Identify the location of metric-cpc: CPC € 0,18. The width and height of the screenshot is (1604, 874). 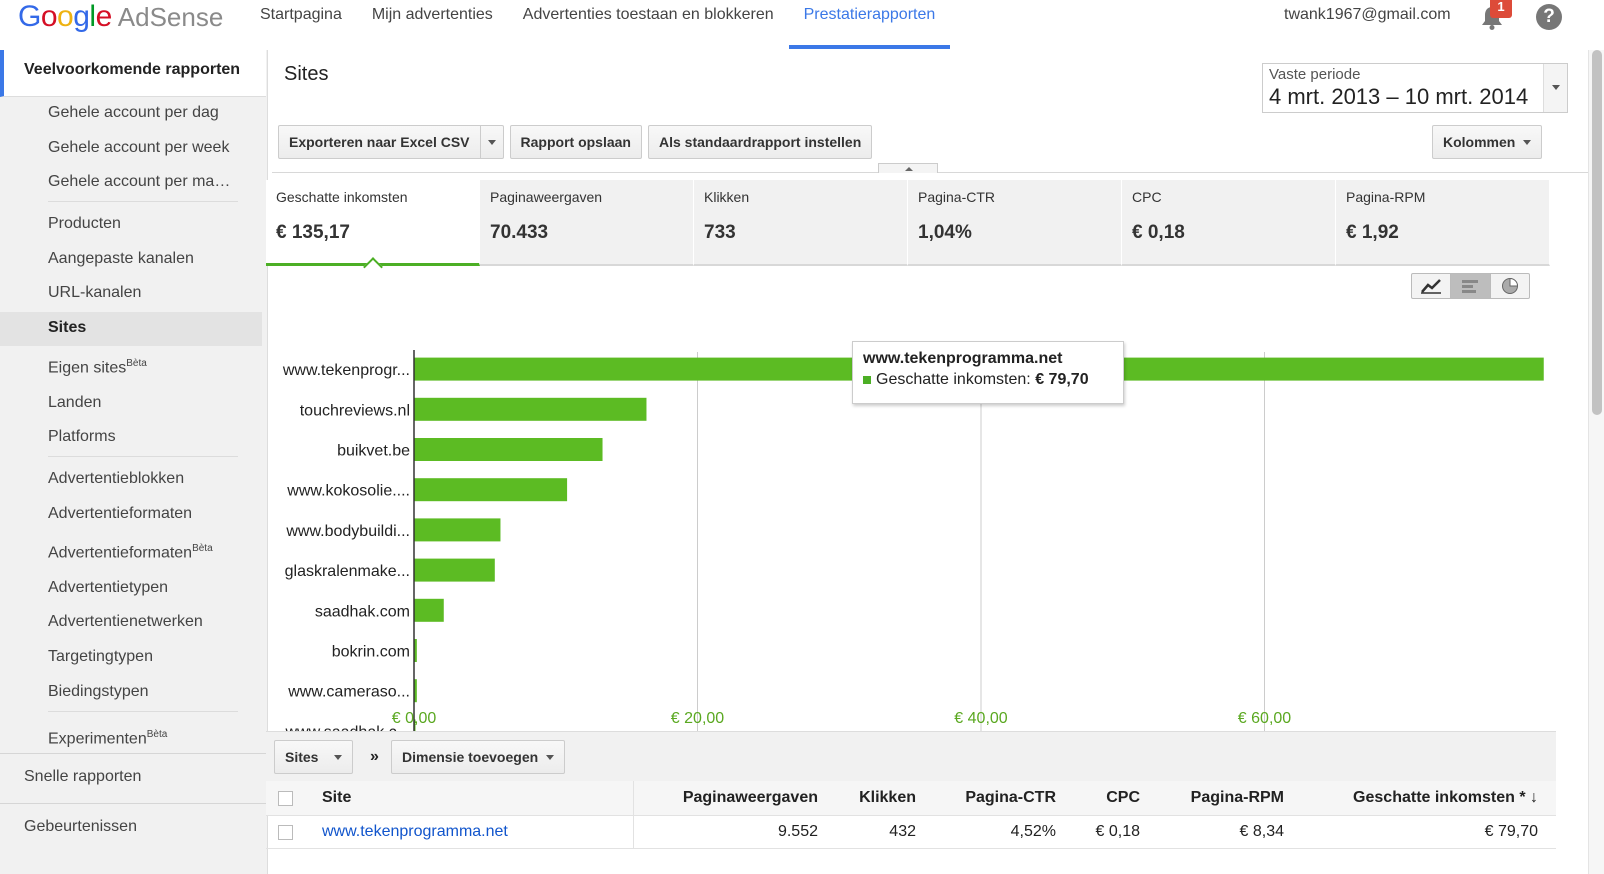
(1229, 223).